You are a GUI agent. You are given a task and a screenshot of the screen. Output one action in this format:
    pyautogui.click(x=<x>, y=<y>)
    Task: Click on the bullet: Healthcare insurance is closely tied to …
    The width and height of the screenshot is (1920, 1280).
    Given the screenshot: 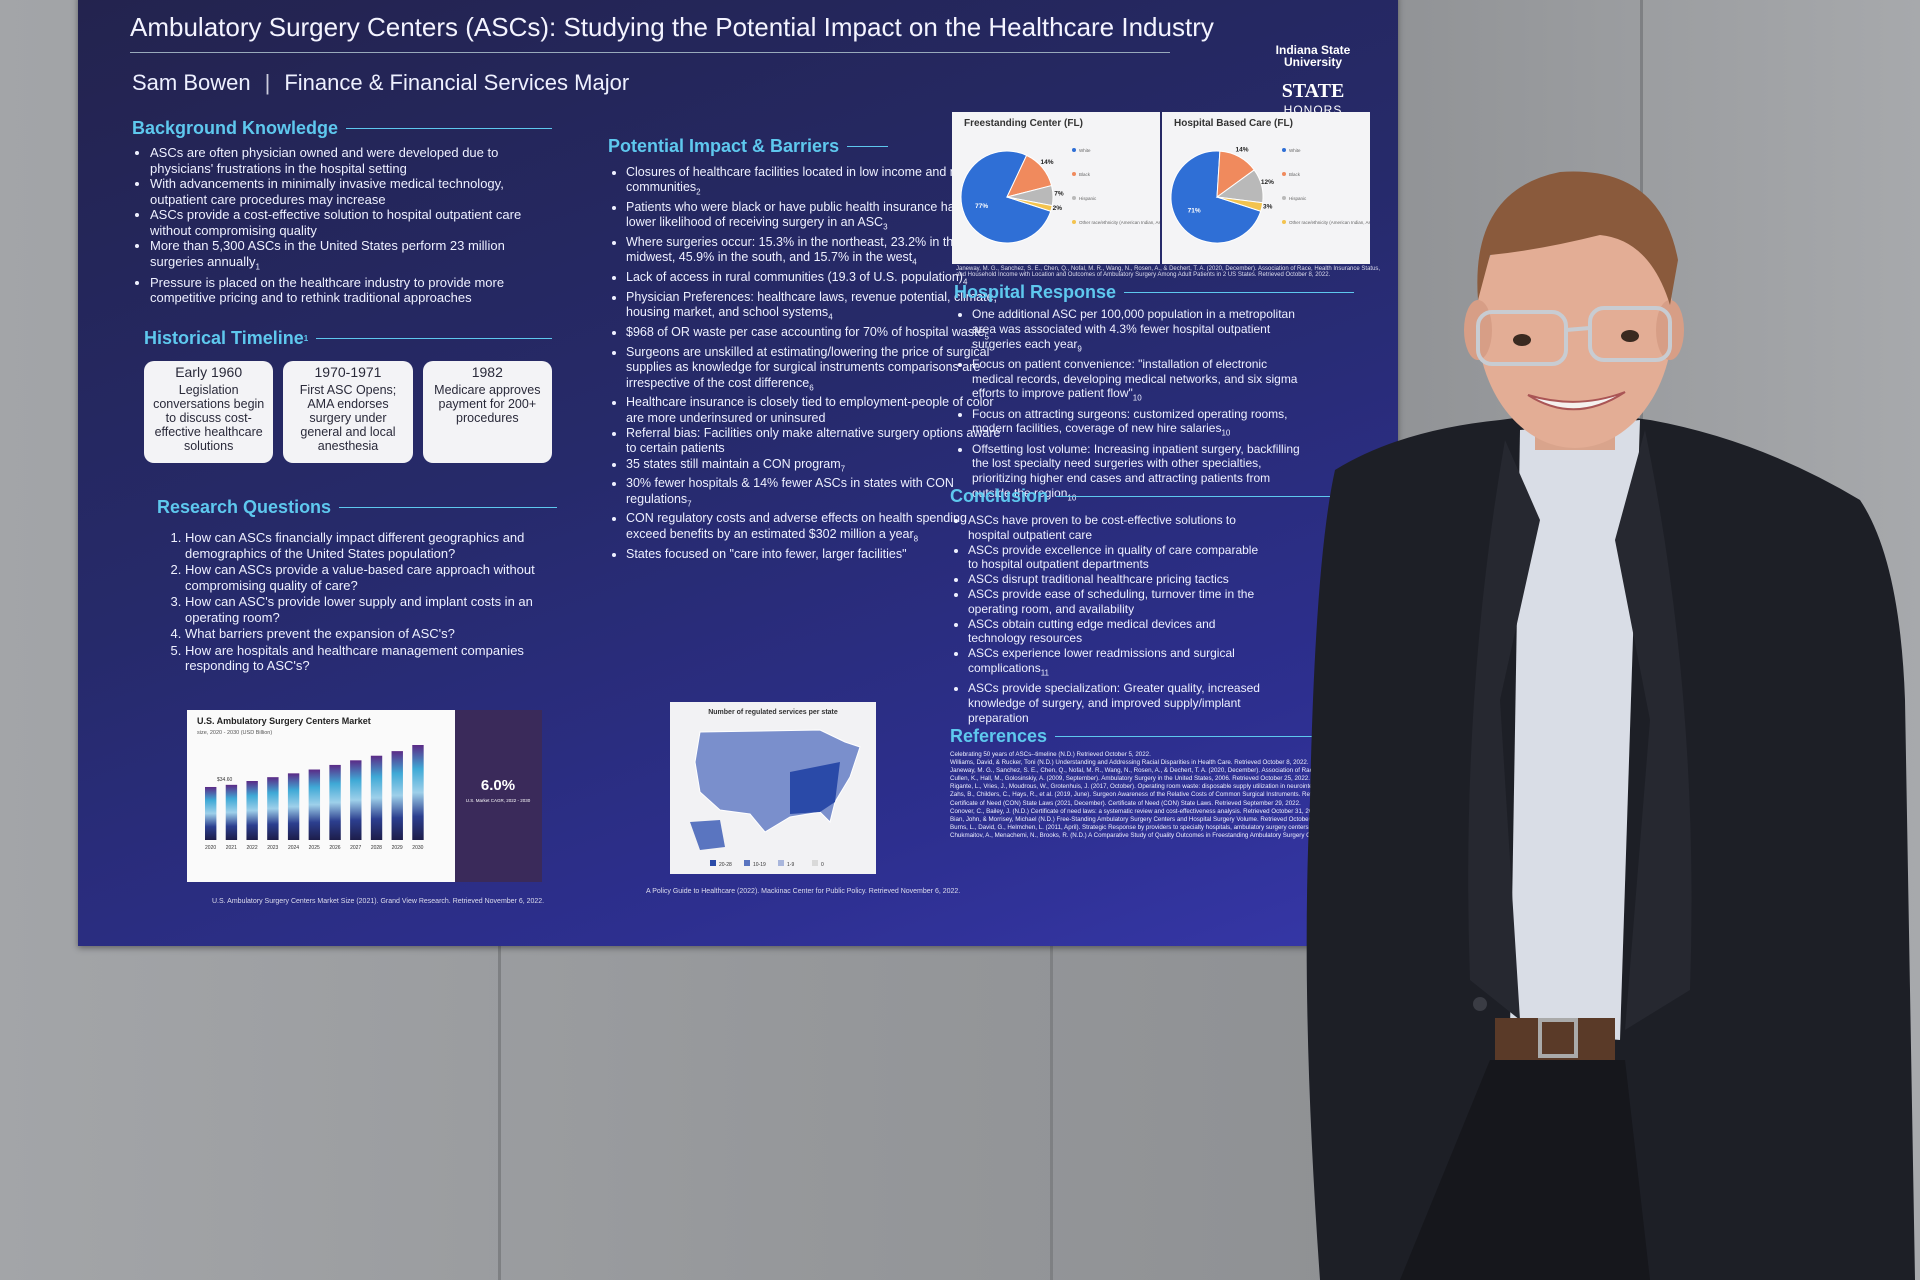 What is the action you would take?
    pyautogui.click(x=815, y=410)
    